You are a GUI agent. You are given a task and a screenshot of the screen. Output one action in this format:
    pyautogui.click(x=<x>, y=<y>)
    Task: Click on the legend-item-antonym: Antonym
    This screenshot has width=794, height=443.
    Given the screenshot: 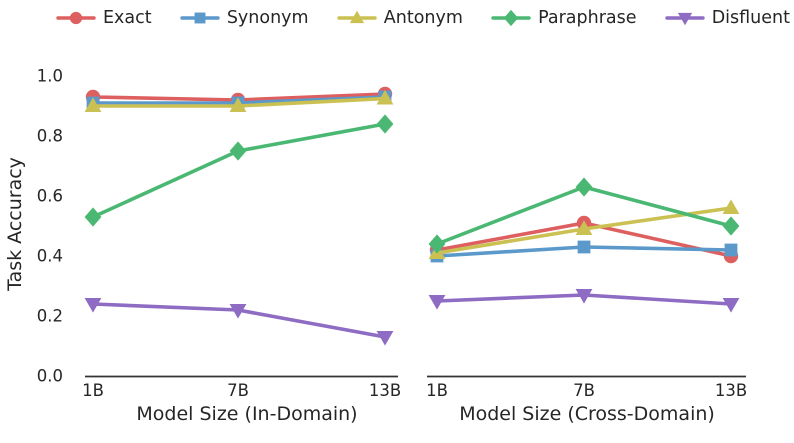 What is the action you would take?
    pyautogui.click(x=400, y=18)
    